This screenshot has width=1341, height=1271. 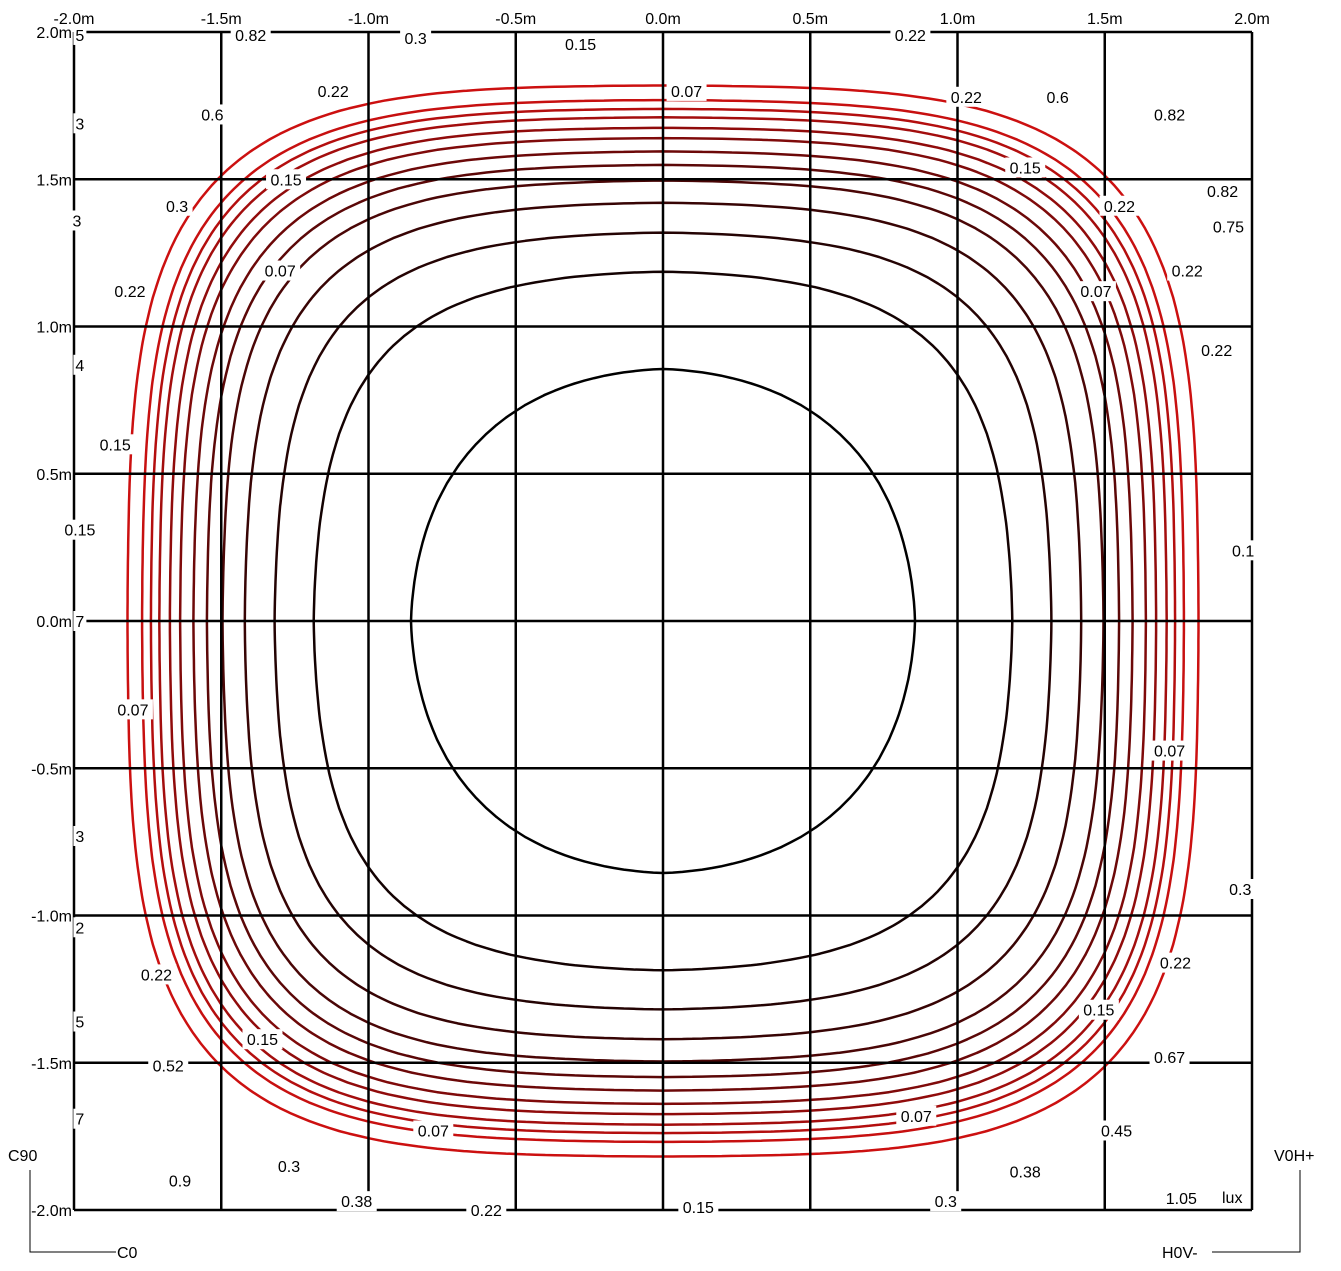 I want to click on y-tick-label: -2.0m, so click(x=51, y=1211).